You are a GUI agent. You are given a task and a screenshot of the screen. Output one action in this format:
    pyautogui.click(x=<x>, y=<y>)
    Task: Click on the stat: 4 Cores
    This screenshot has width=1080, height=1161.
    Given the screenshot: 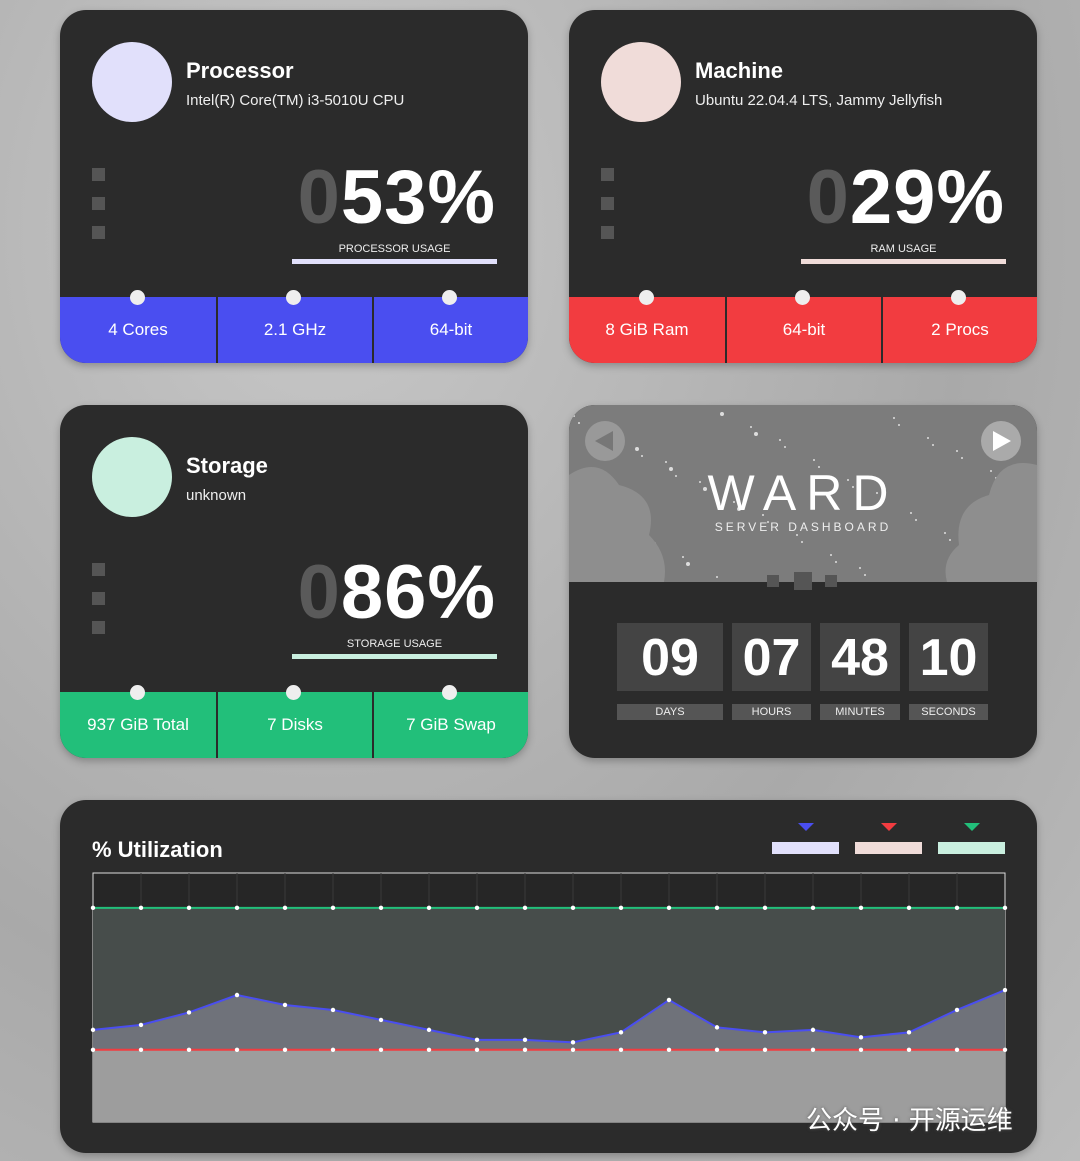 What is the action you would take?
    pyautogui.click(x=138, y=329)
    